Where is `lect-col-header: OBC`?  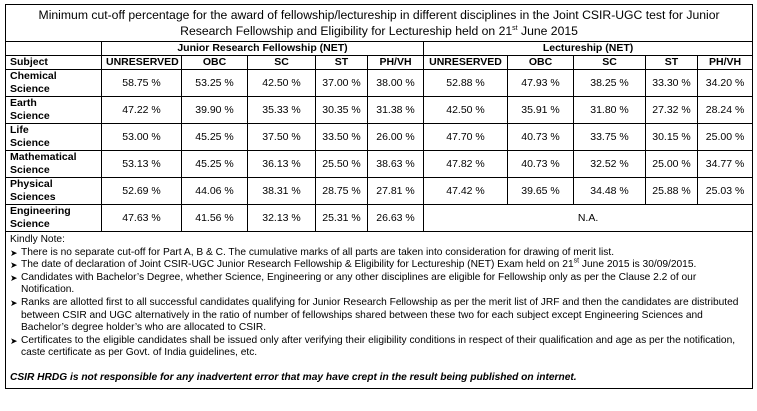
lect-col-header: OBC is located at coordinates (540, 62).